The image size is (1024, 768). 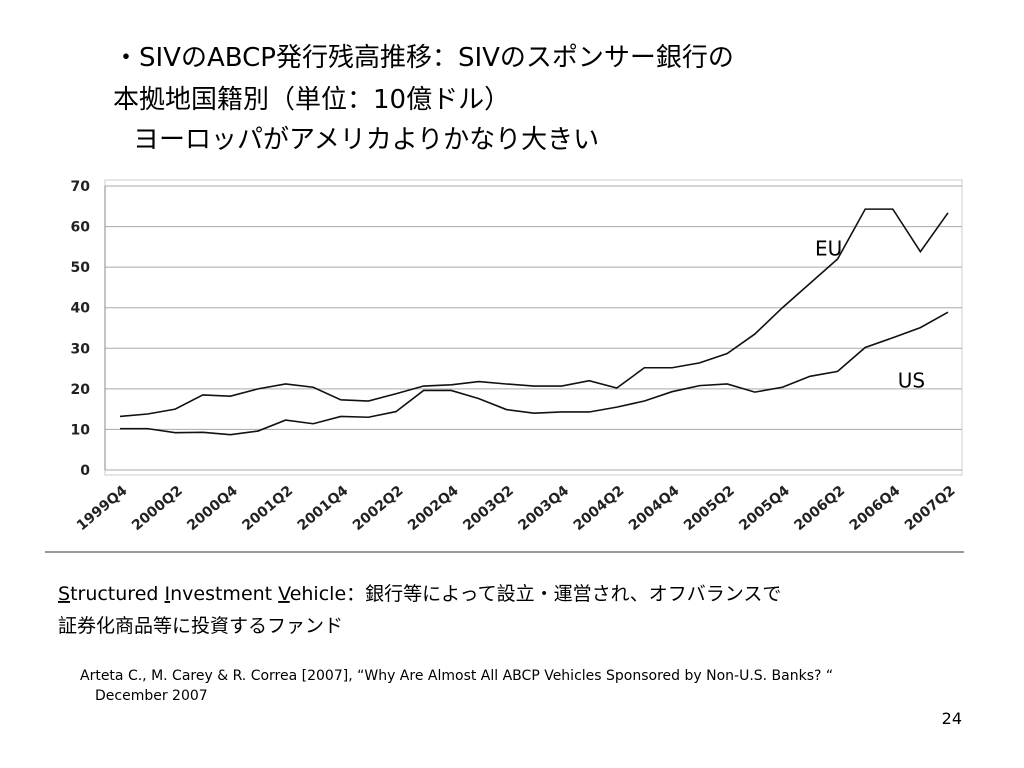 What do you see at coordinates (423, 58) in the screenshot?
I see `title-line: ・SIVのABCP発行残高推移：SIVのスポンサー銀行の` at bounding box center [423, 58].